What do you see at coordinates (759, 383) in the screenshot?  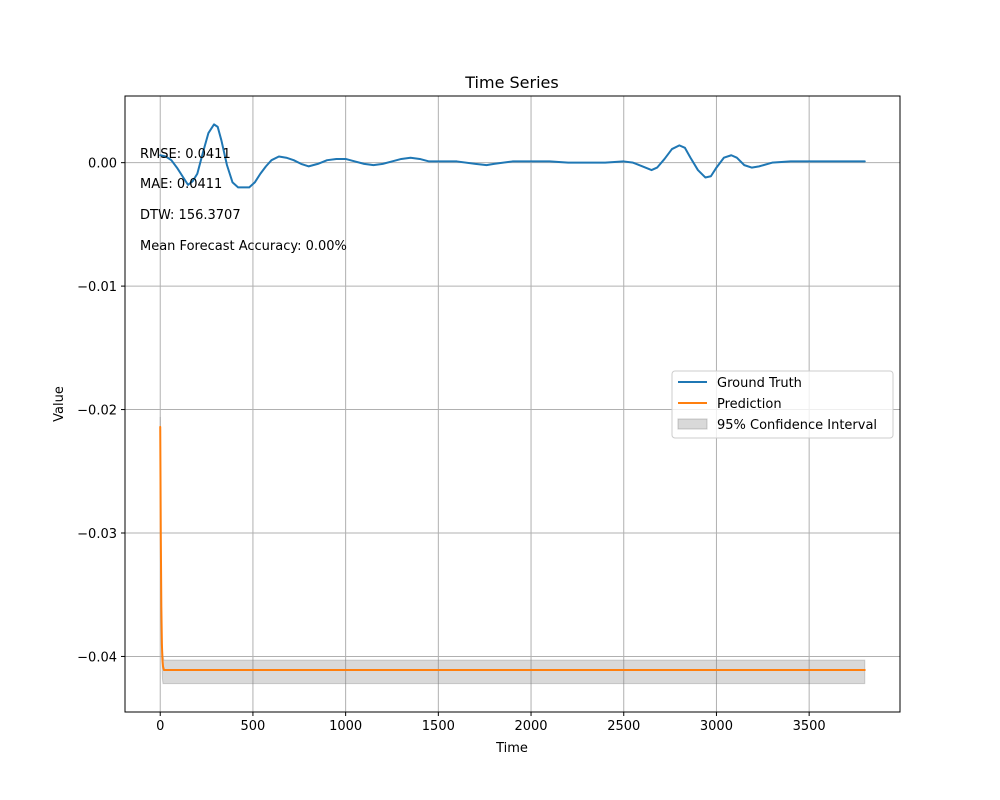 I see `legend-ground-truth-label: Ground Truth` at bounding box center [759, 383].